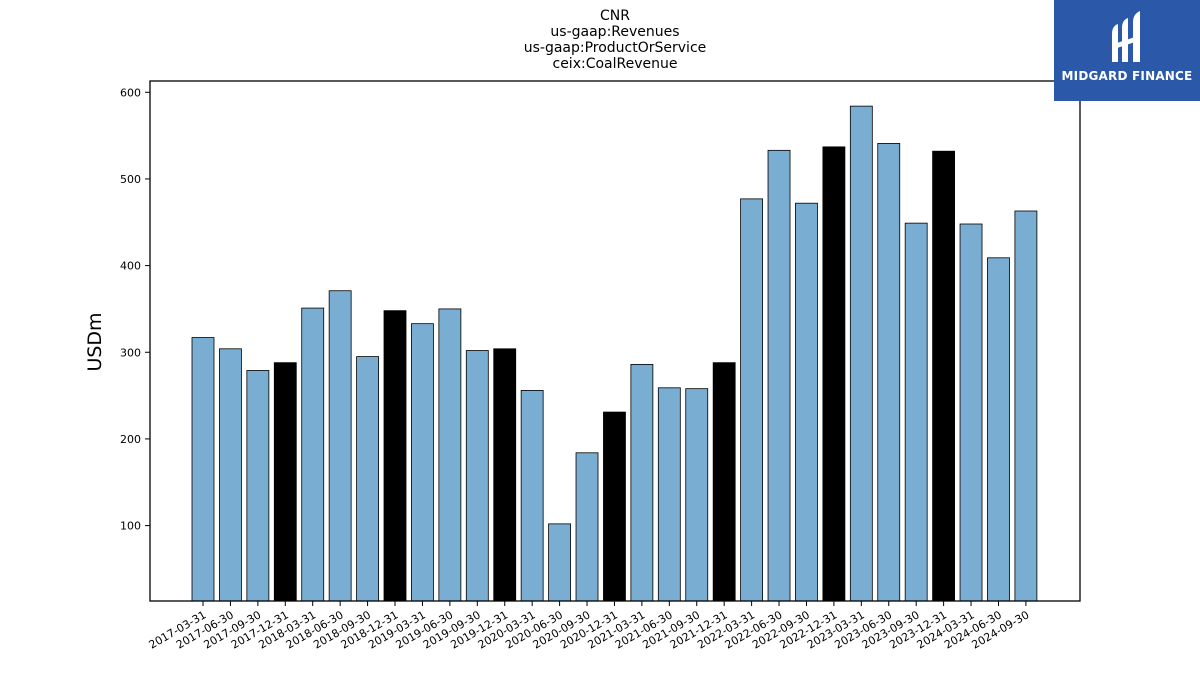 This screenshot has width=1200, height=675. Describe the element at coordinates (135, 309) in the screenshot. I see `y-axis: 100 200 300 400 500 600` at that location.